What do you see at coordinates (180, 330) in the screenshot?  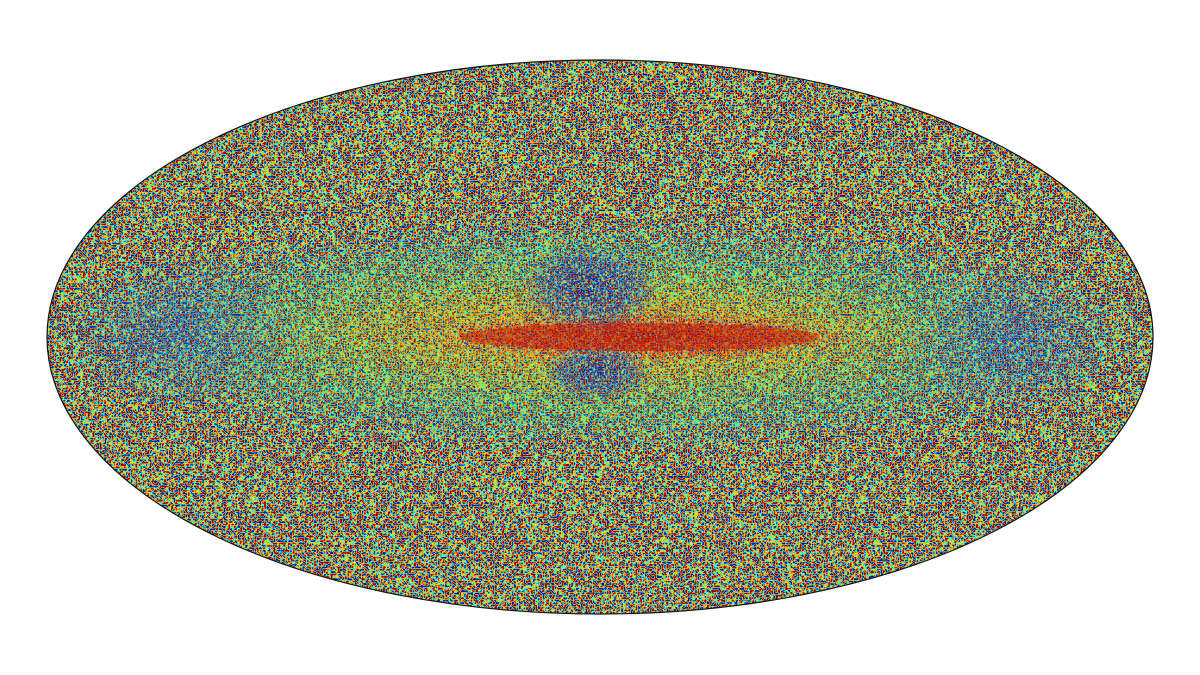 I see `left-blue-region` at bounding box center [180, 330].